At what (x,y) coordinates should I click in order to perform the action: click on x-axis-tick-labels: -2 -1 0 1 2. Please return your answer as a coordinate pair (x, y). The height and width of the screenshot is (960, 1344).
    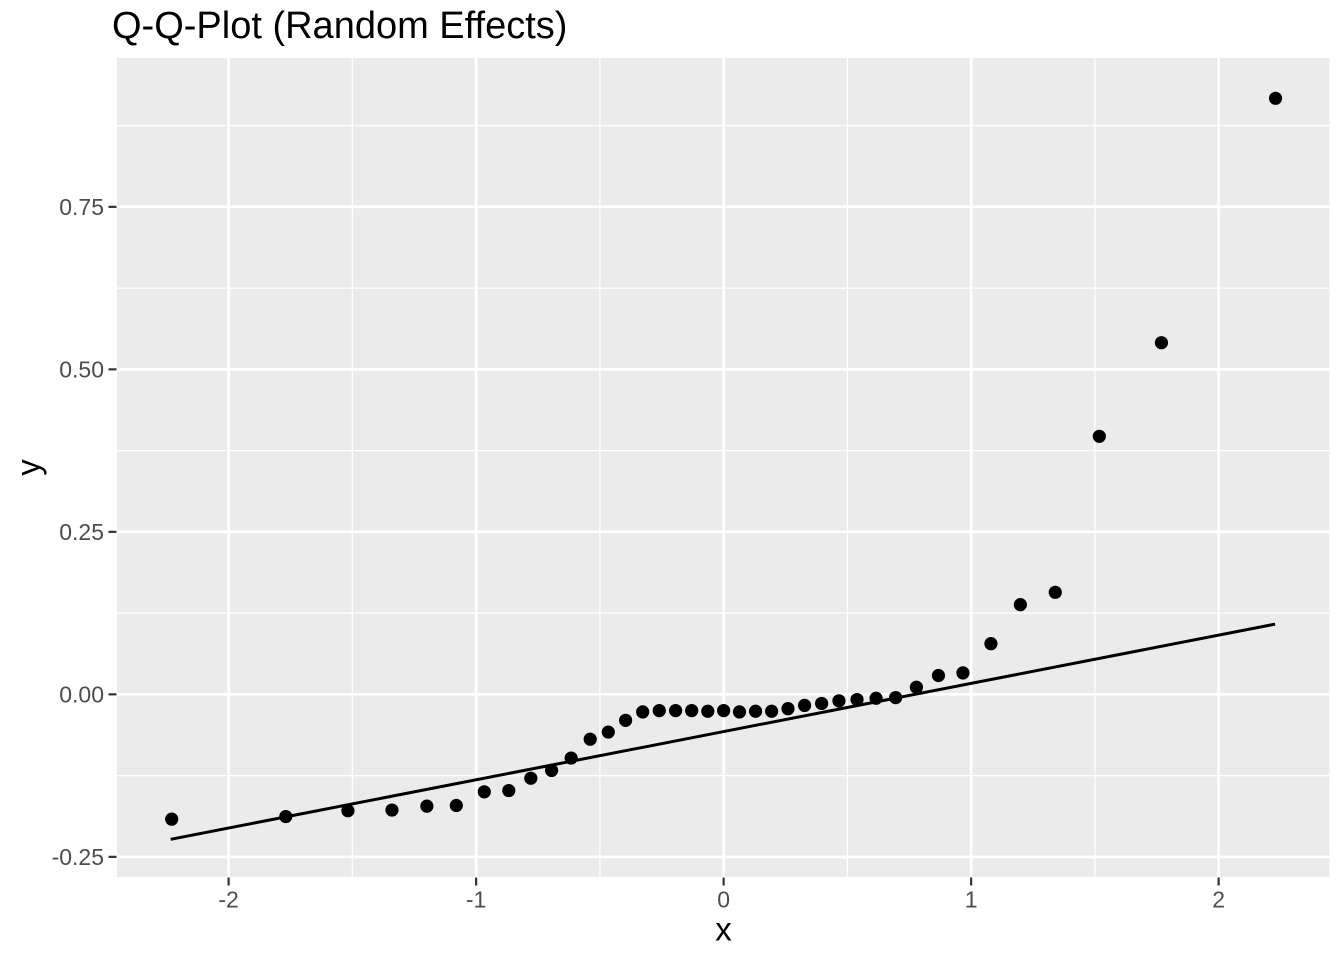
    Looking at the image, I should click on (721, 900).